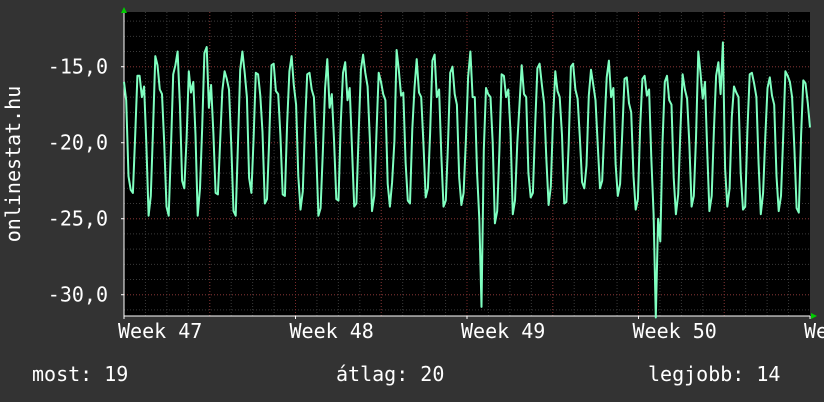 The width and height of the screenshot is (824, 402). Describe the element at coordinates (160, 331) in the screenshot. I see `x-tick-label: Week 47` at that location.